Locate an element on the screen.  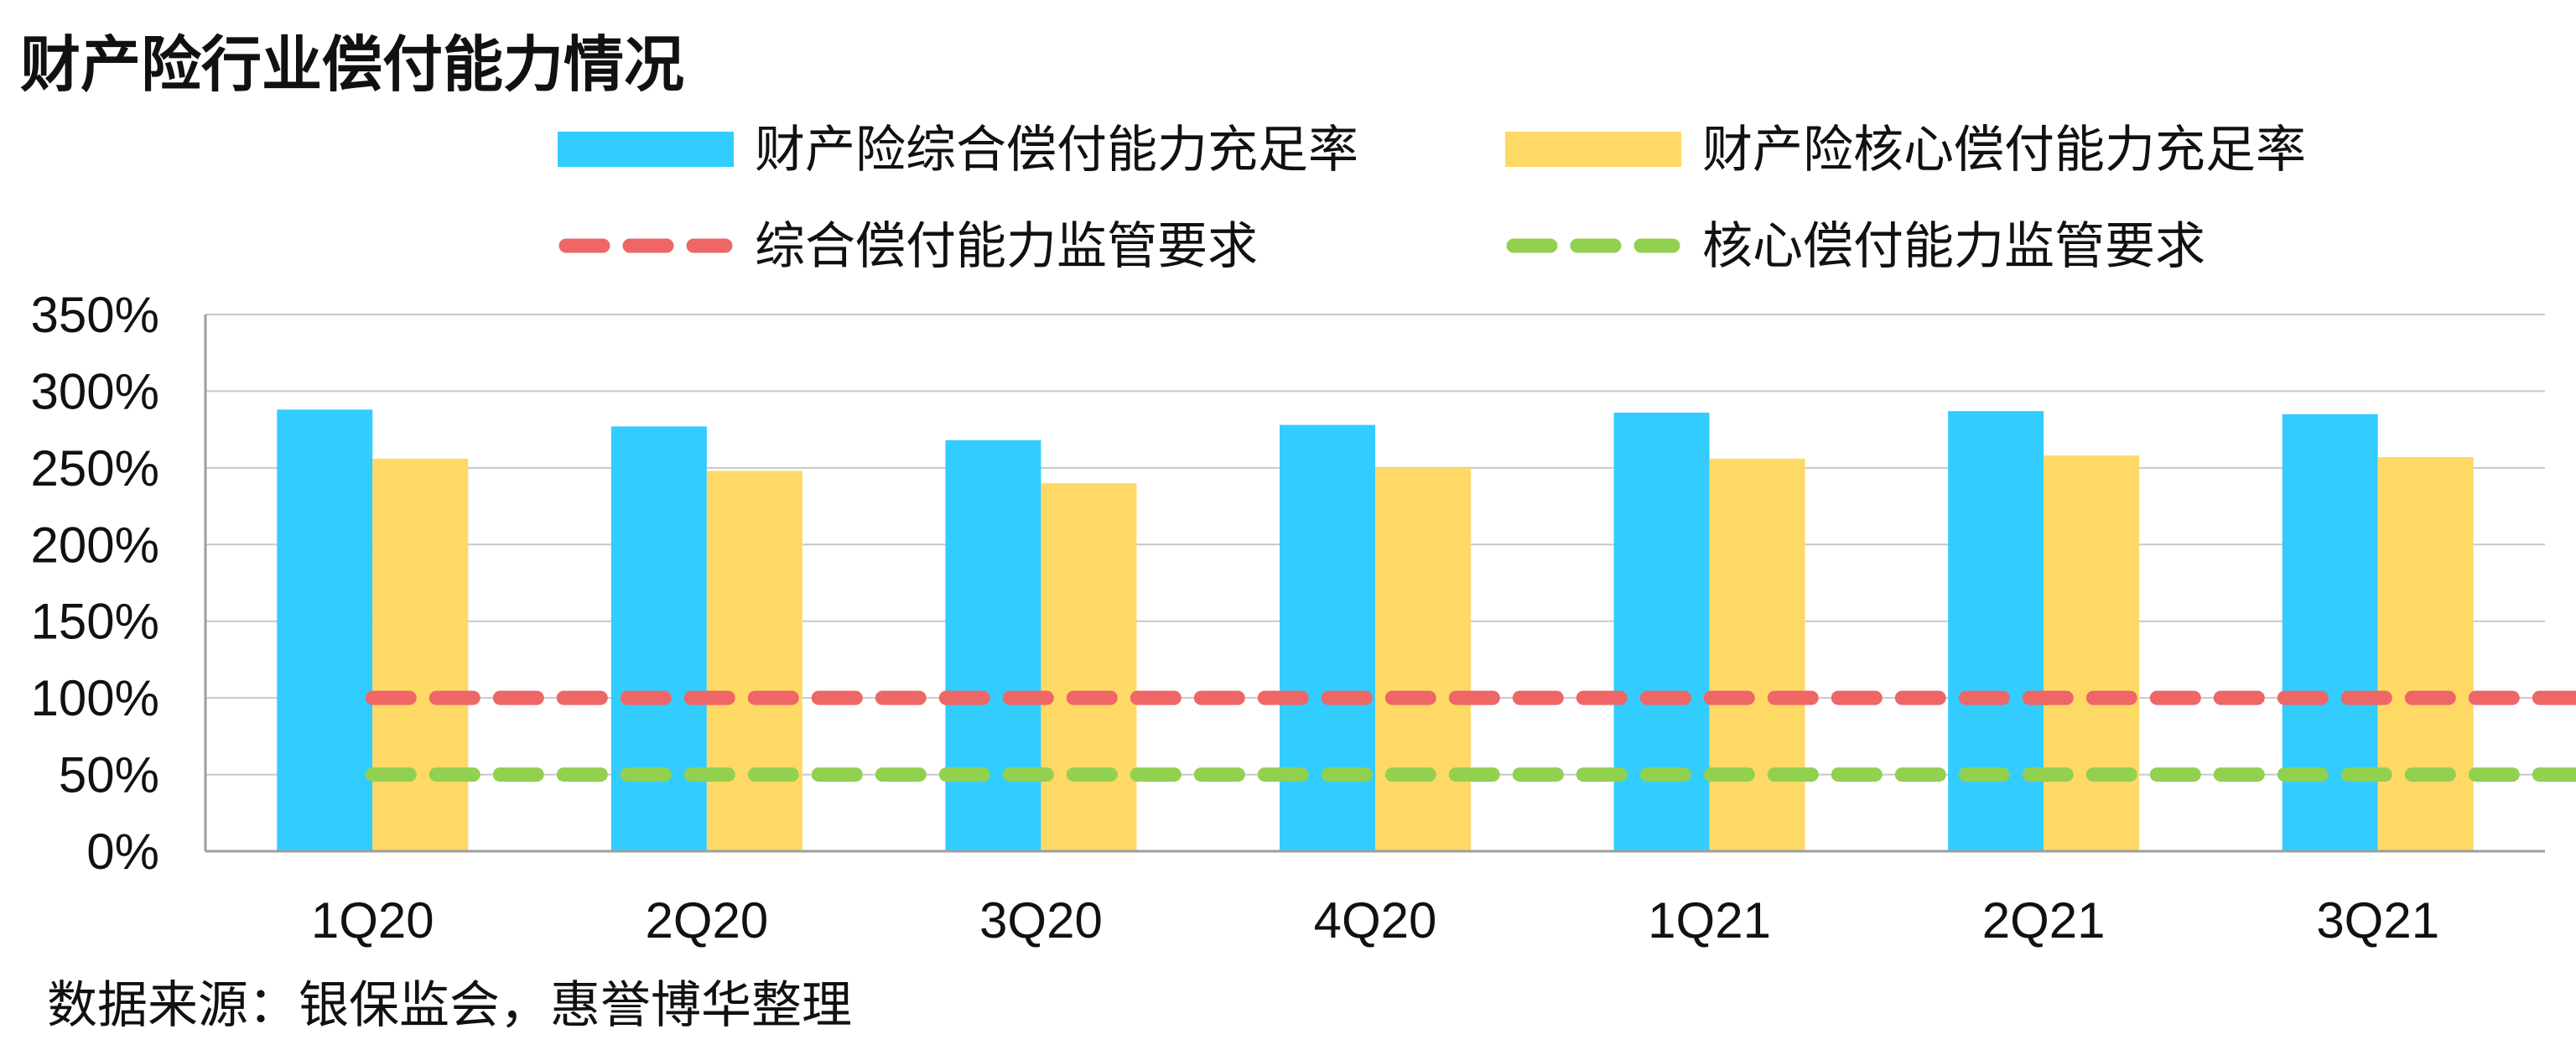
x-tick-label: 1Q21 is located at coordinates (1709, 920).